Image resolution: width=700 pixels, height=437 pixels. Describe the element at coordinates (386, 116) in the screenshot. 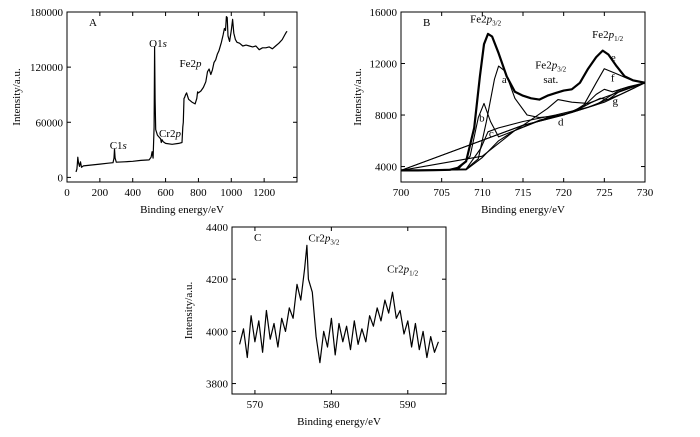

I see `panel-b-y-tick-label: 8000` at that location.